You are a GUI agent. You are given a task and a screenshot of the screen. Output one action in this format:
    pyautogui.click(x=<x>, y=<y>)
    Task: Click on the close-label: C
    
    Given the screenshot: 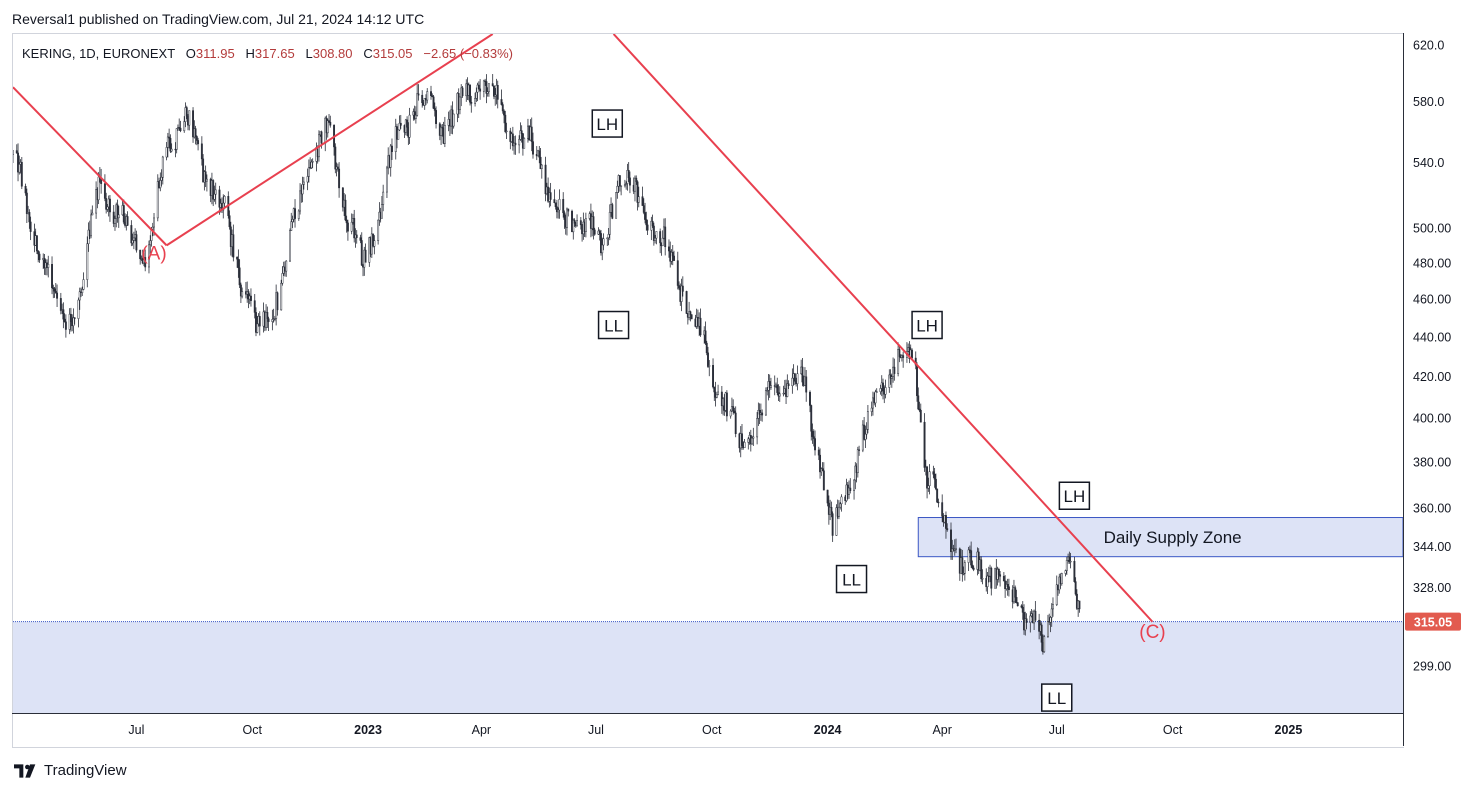 What is the action you would take?
    pyautogui.click(x=368, y=53)
    